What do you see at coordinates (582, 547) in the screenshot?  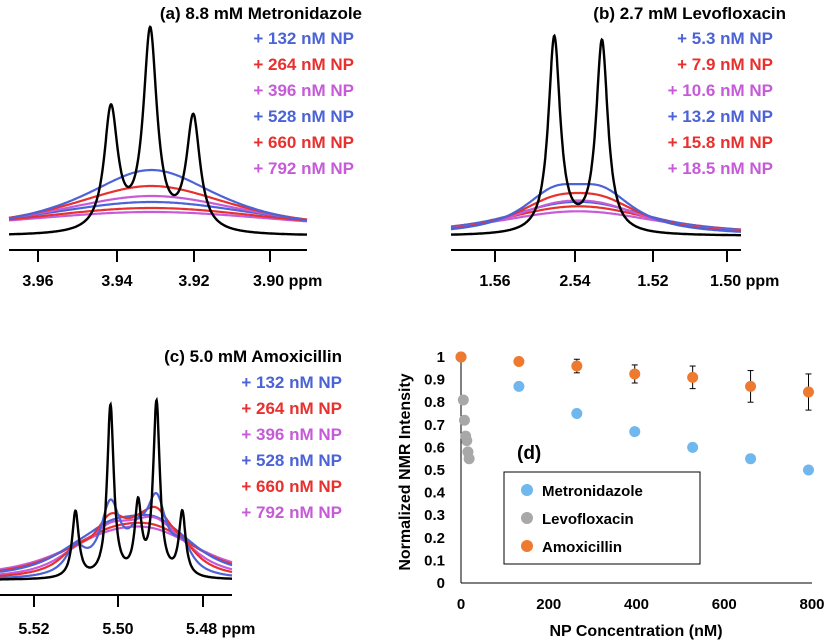 I see `legend-label-amoxicillin: Amoxicillin` at bounding box center [582, 547].